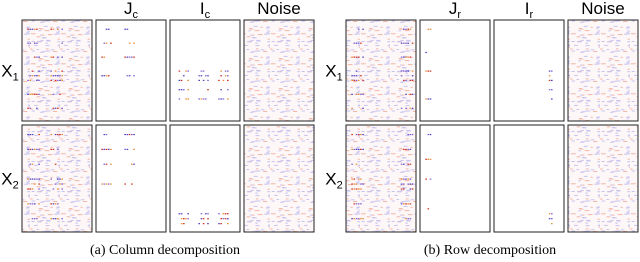 The width and height of the screenshot is (640, 262). I want to click on label: Jr, so click(455, 10).